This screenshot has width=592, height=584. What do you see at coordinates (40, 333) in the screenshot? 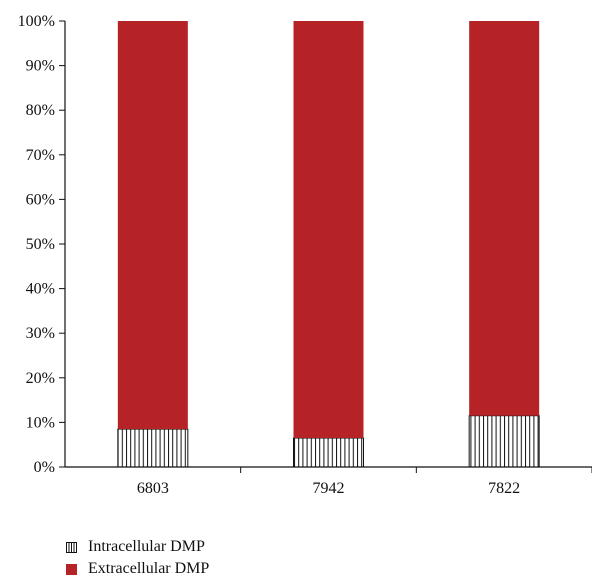
I see `y-tick-label-30pct: 30%` at bounding box center [40, 333].